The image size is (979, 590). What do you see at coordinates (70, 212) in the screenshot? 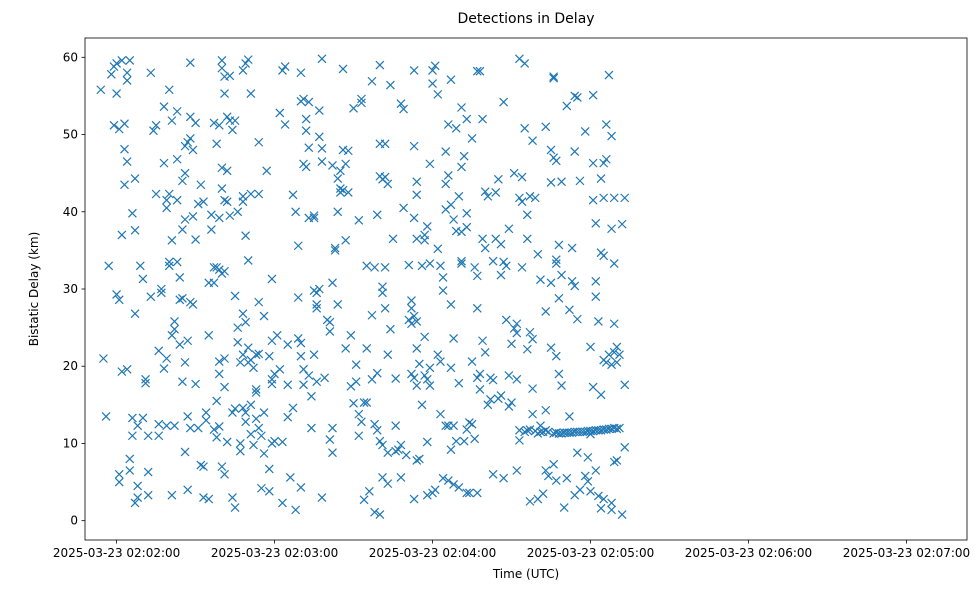
I see `y-tick-label: 40` at bounding box center [70, 212].